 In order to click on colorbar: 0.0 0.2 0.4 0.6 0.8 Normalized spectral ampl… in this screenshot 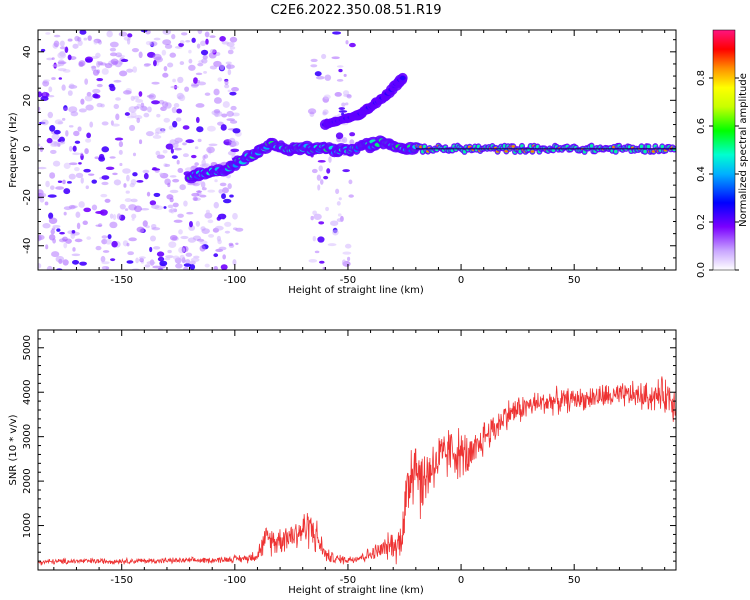, I will do `click(722, 153)`.